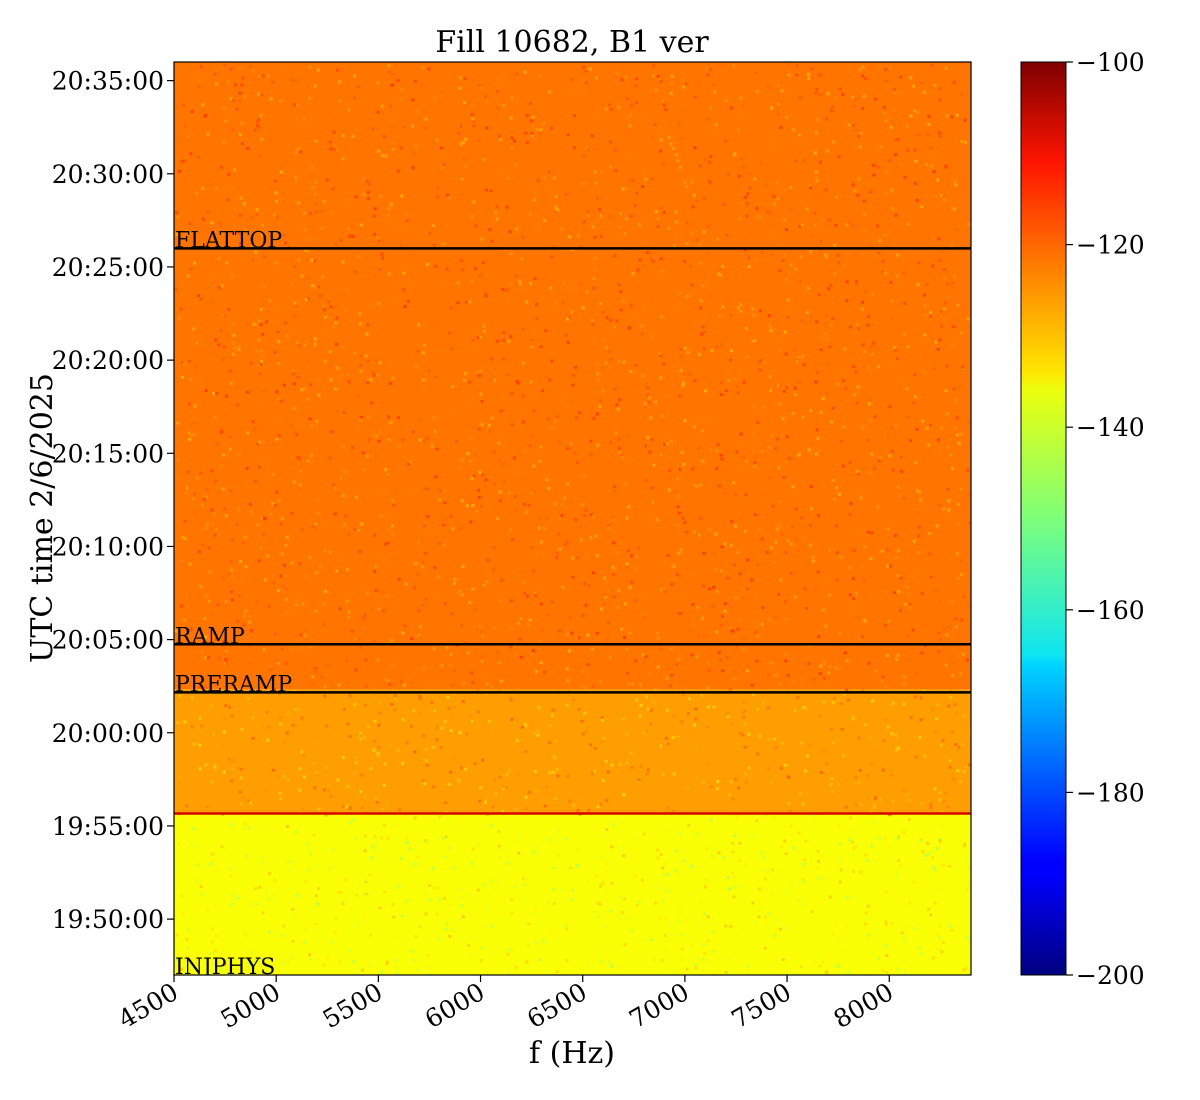  What do you see at coordinates (1105, 519) in the screenshot?
I see `colorbar-ticks: −100 −120 −140 −160 −180 −200` at bounding box center [1105, 519].